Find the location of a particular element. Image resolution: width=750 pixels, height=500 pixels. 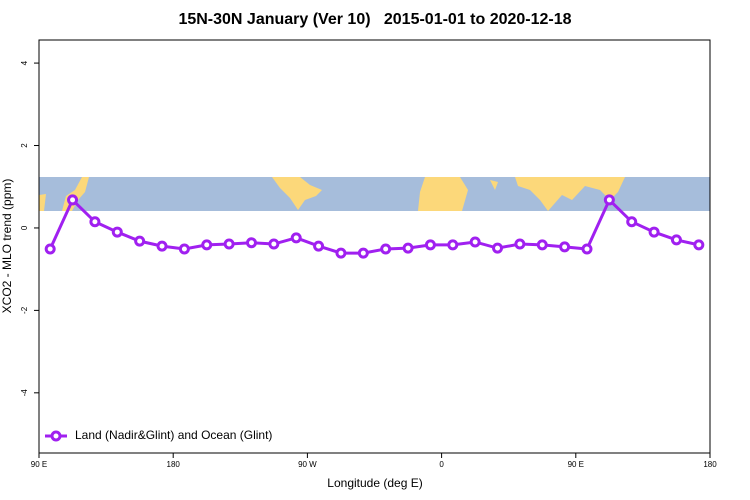

y-axis-label: XCO2 - MLO trend (ppm) is located at coordinates (7, 246).